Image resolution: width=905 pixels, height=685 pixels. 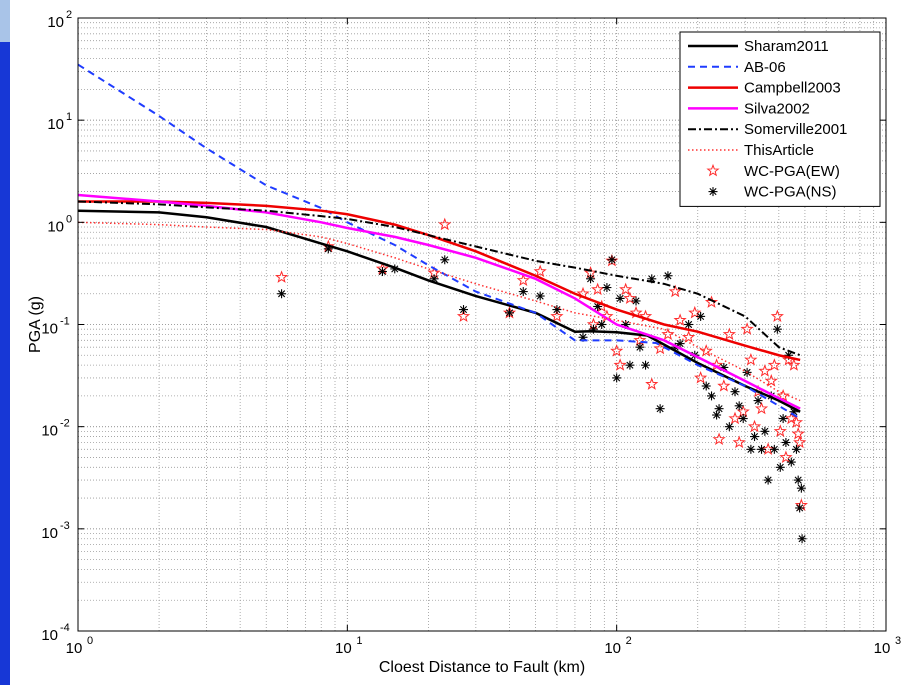 What do you see at coordinates (69, 15) in the screenshot?
I see `y-tick-exponent: 2` at bounding box center [69, 15].